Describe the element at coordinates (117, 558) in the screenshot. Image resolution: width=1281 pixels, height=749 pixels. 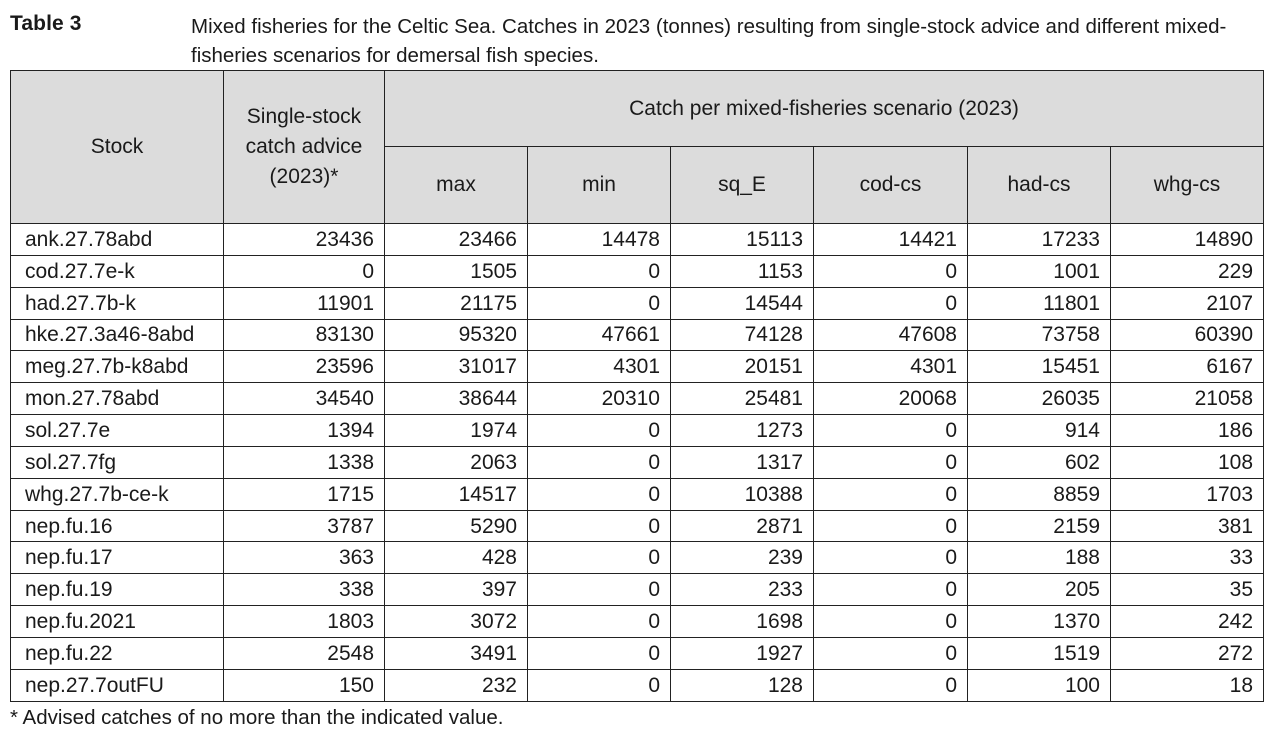
I see `stock-cell: nep.fu.17` at that location.